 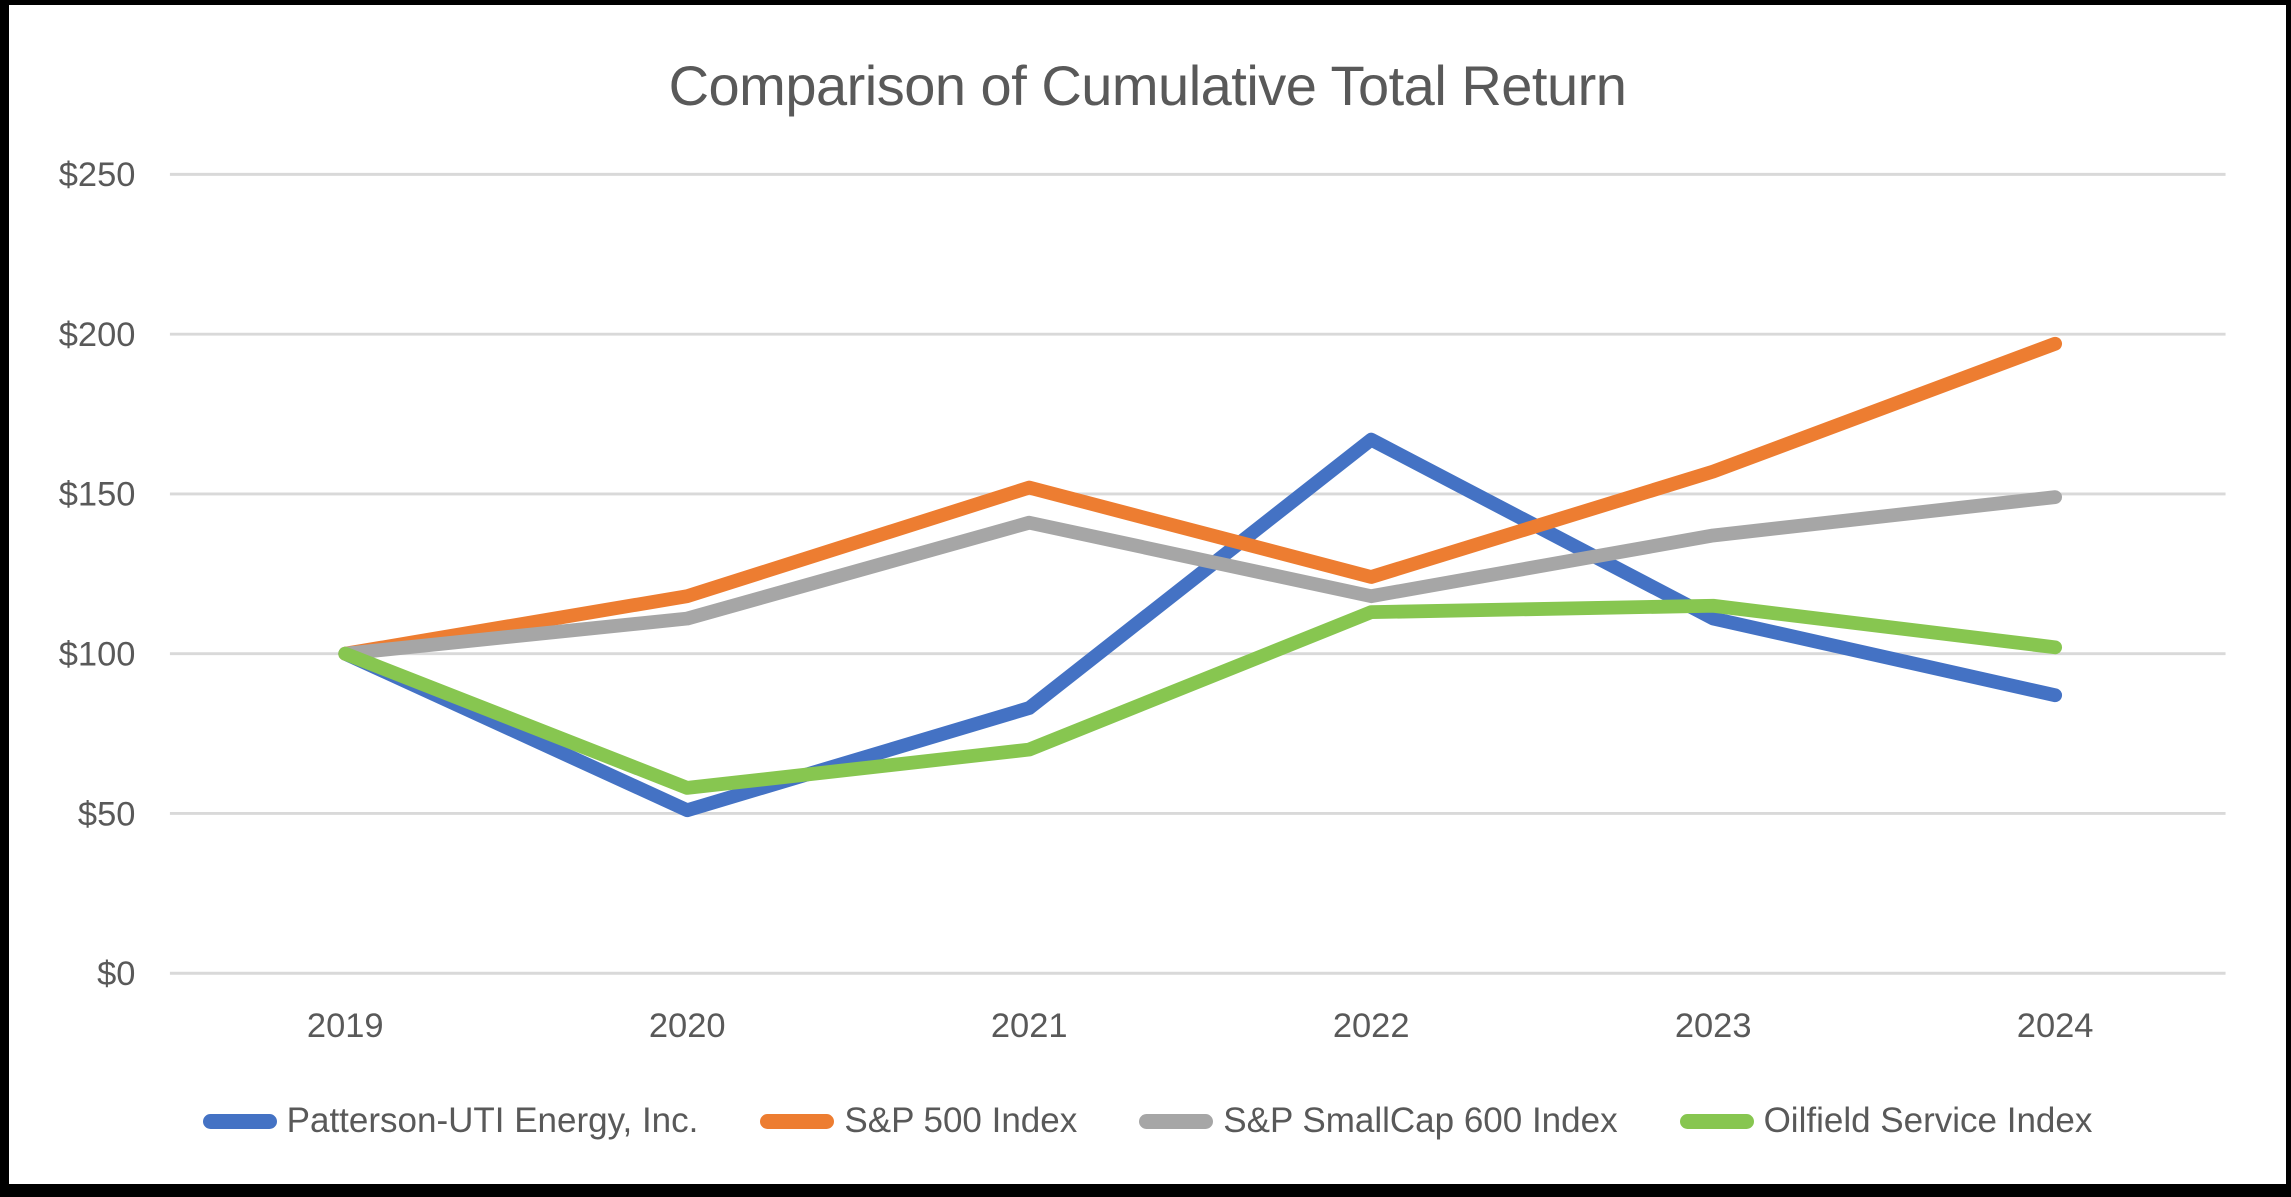 I want to click on legend-item-patterson-uti-energy: Patterson-UTI Energy, Inc., so click(x=450, y=1121).